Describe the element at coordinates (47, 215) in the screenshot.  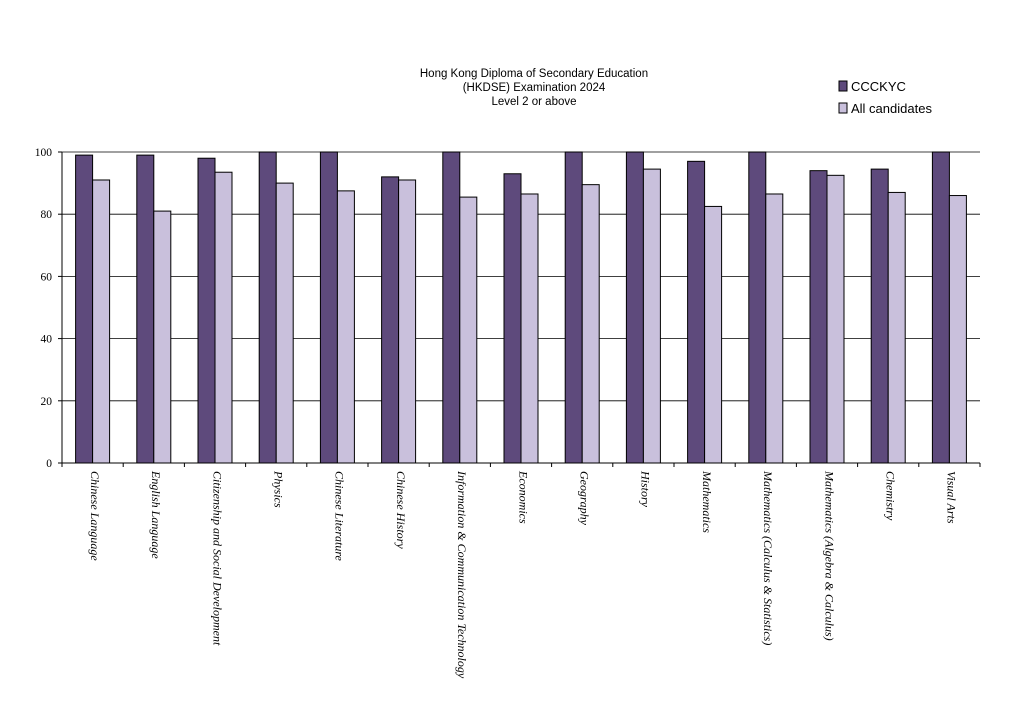
I see `y-tick-label: 80` at that location.